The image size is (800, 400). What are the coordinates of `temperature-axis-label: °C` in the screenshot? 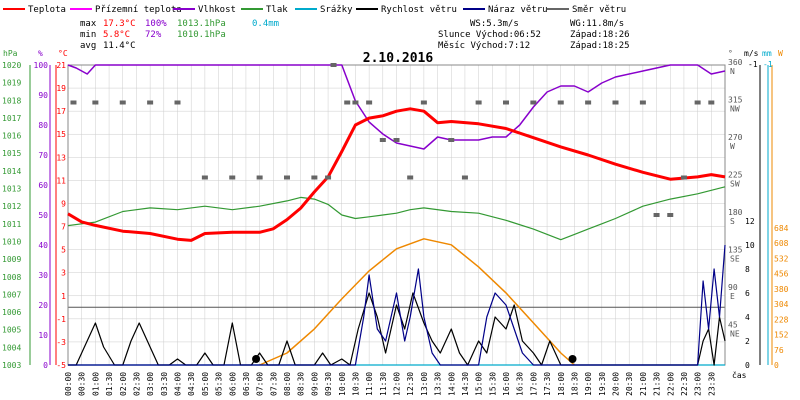 It's located at (63, 53).